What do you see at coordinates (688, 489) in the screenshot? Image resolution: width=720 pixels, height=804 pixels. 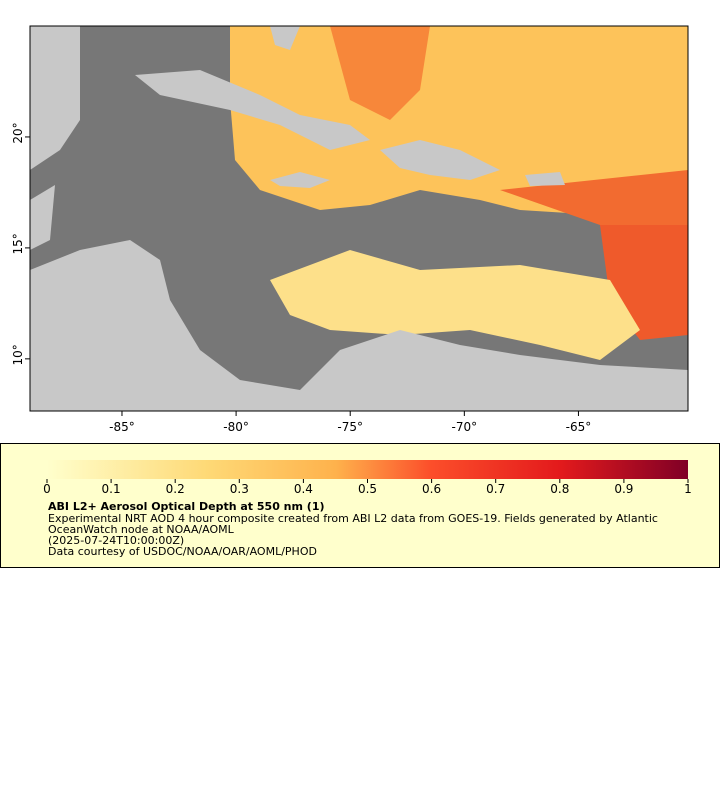 I see `colorbar-tick-label: 1` at bounding box center [688, 489].